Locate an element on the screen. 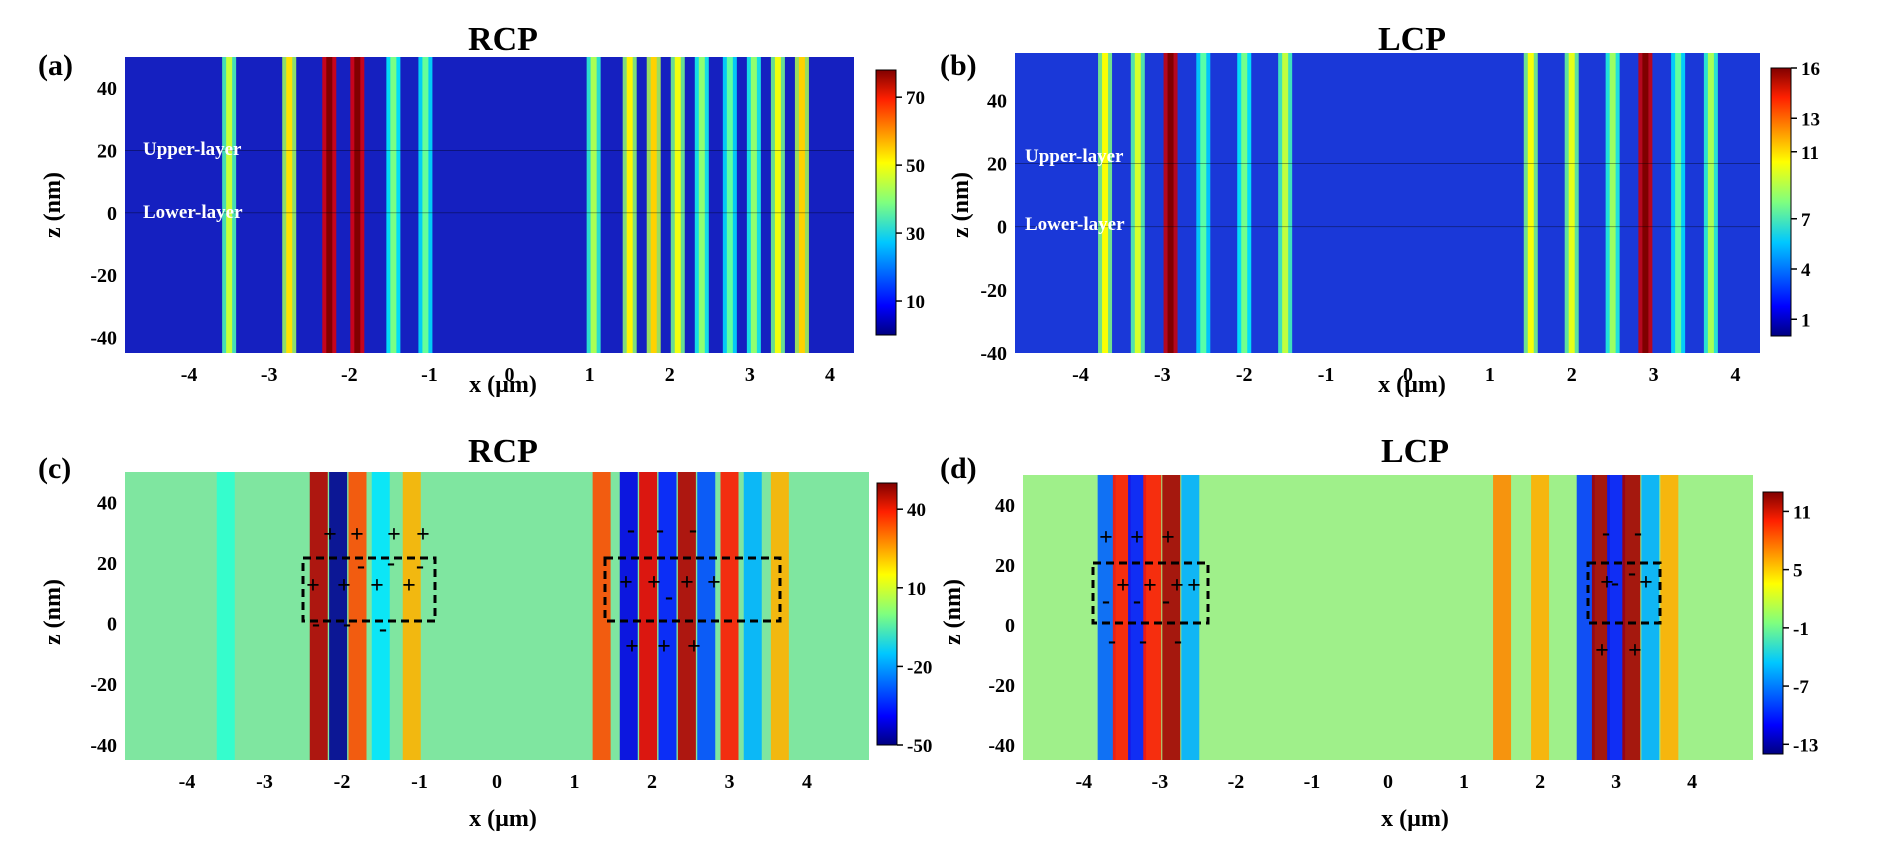 The height and width of the screenshot is (851, 1903). colorbar-a-scale is located at coordinates (886, 202).